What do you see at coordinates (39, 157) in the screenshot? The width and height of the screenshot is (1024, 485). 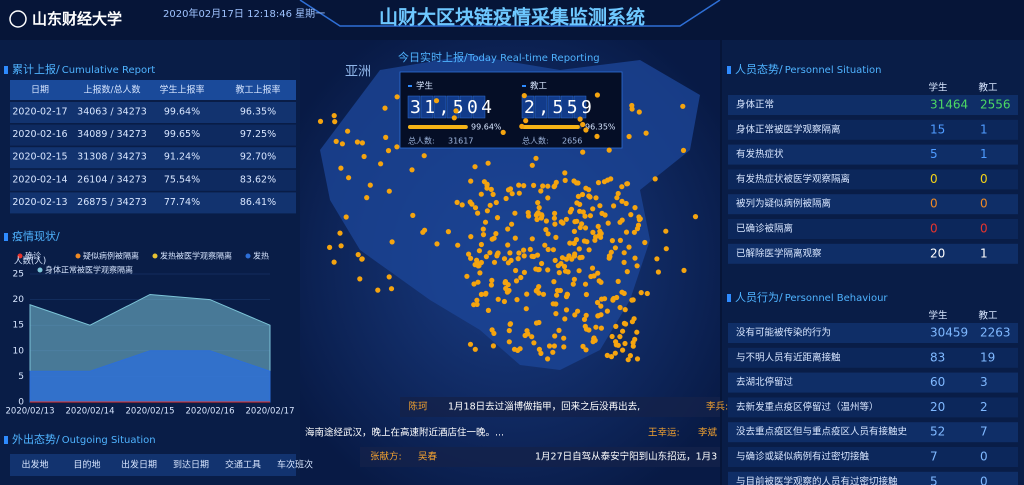 I see `table-cell: 2020-02-15` at bounding box center [39, 157].